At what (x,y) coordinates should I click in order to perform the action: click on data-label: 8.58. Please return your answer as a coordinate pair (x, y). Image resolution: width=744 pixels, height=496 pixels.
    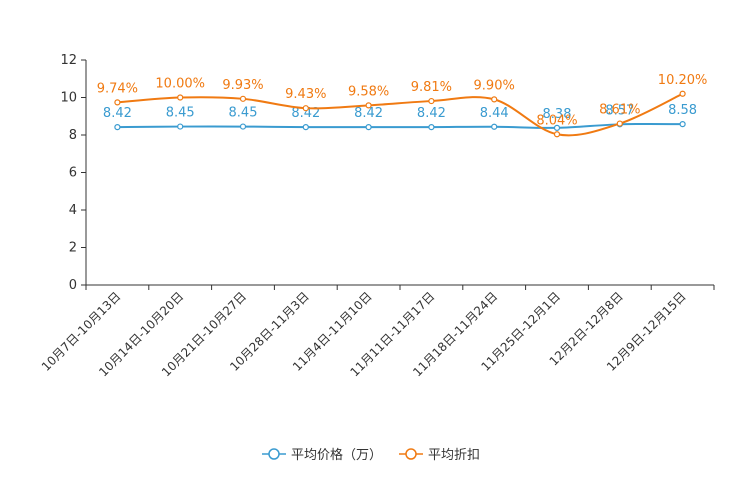
    Looking at the image, I should click on (682, 110).